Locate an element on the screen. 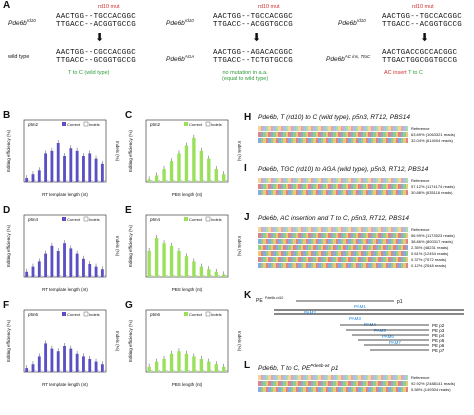  sequence-wt: AACTGG--CGCCACGGC TTGACC--GCGGTGCCG is located at coordinates (96, 57).